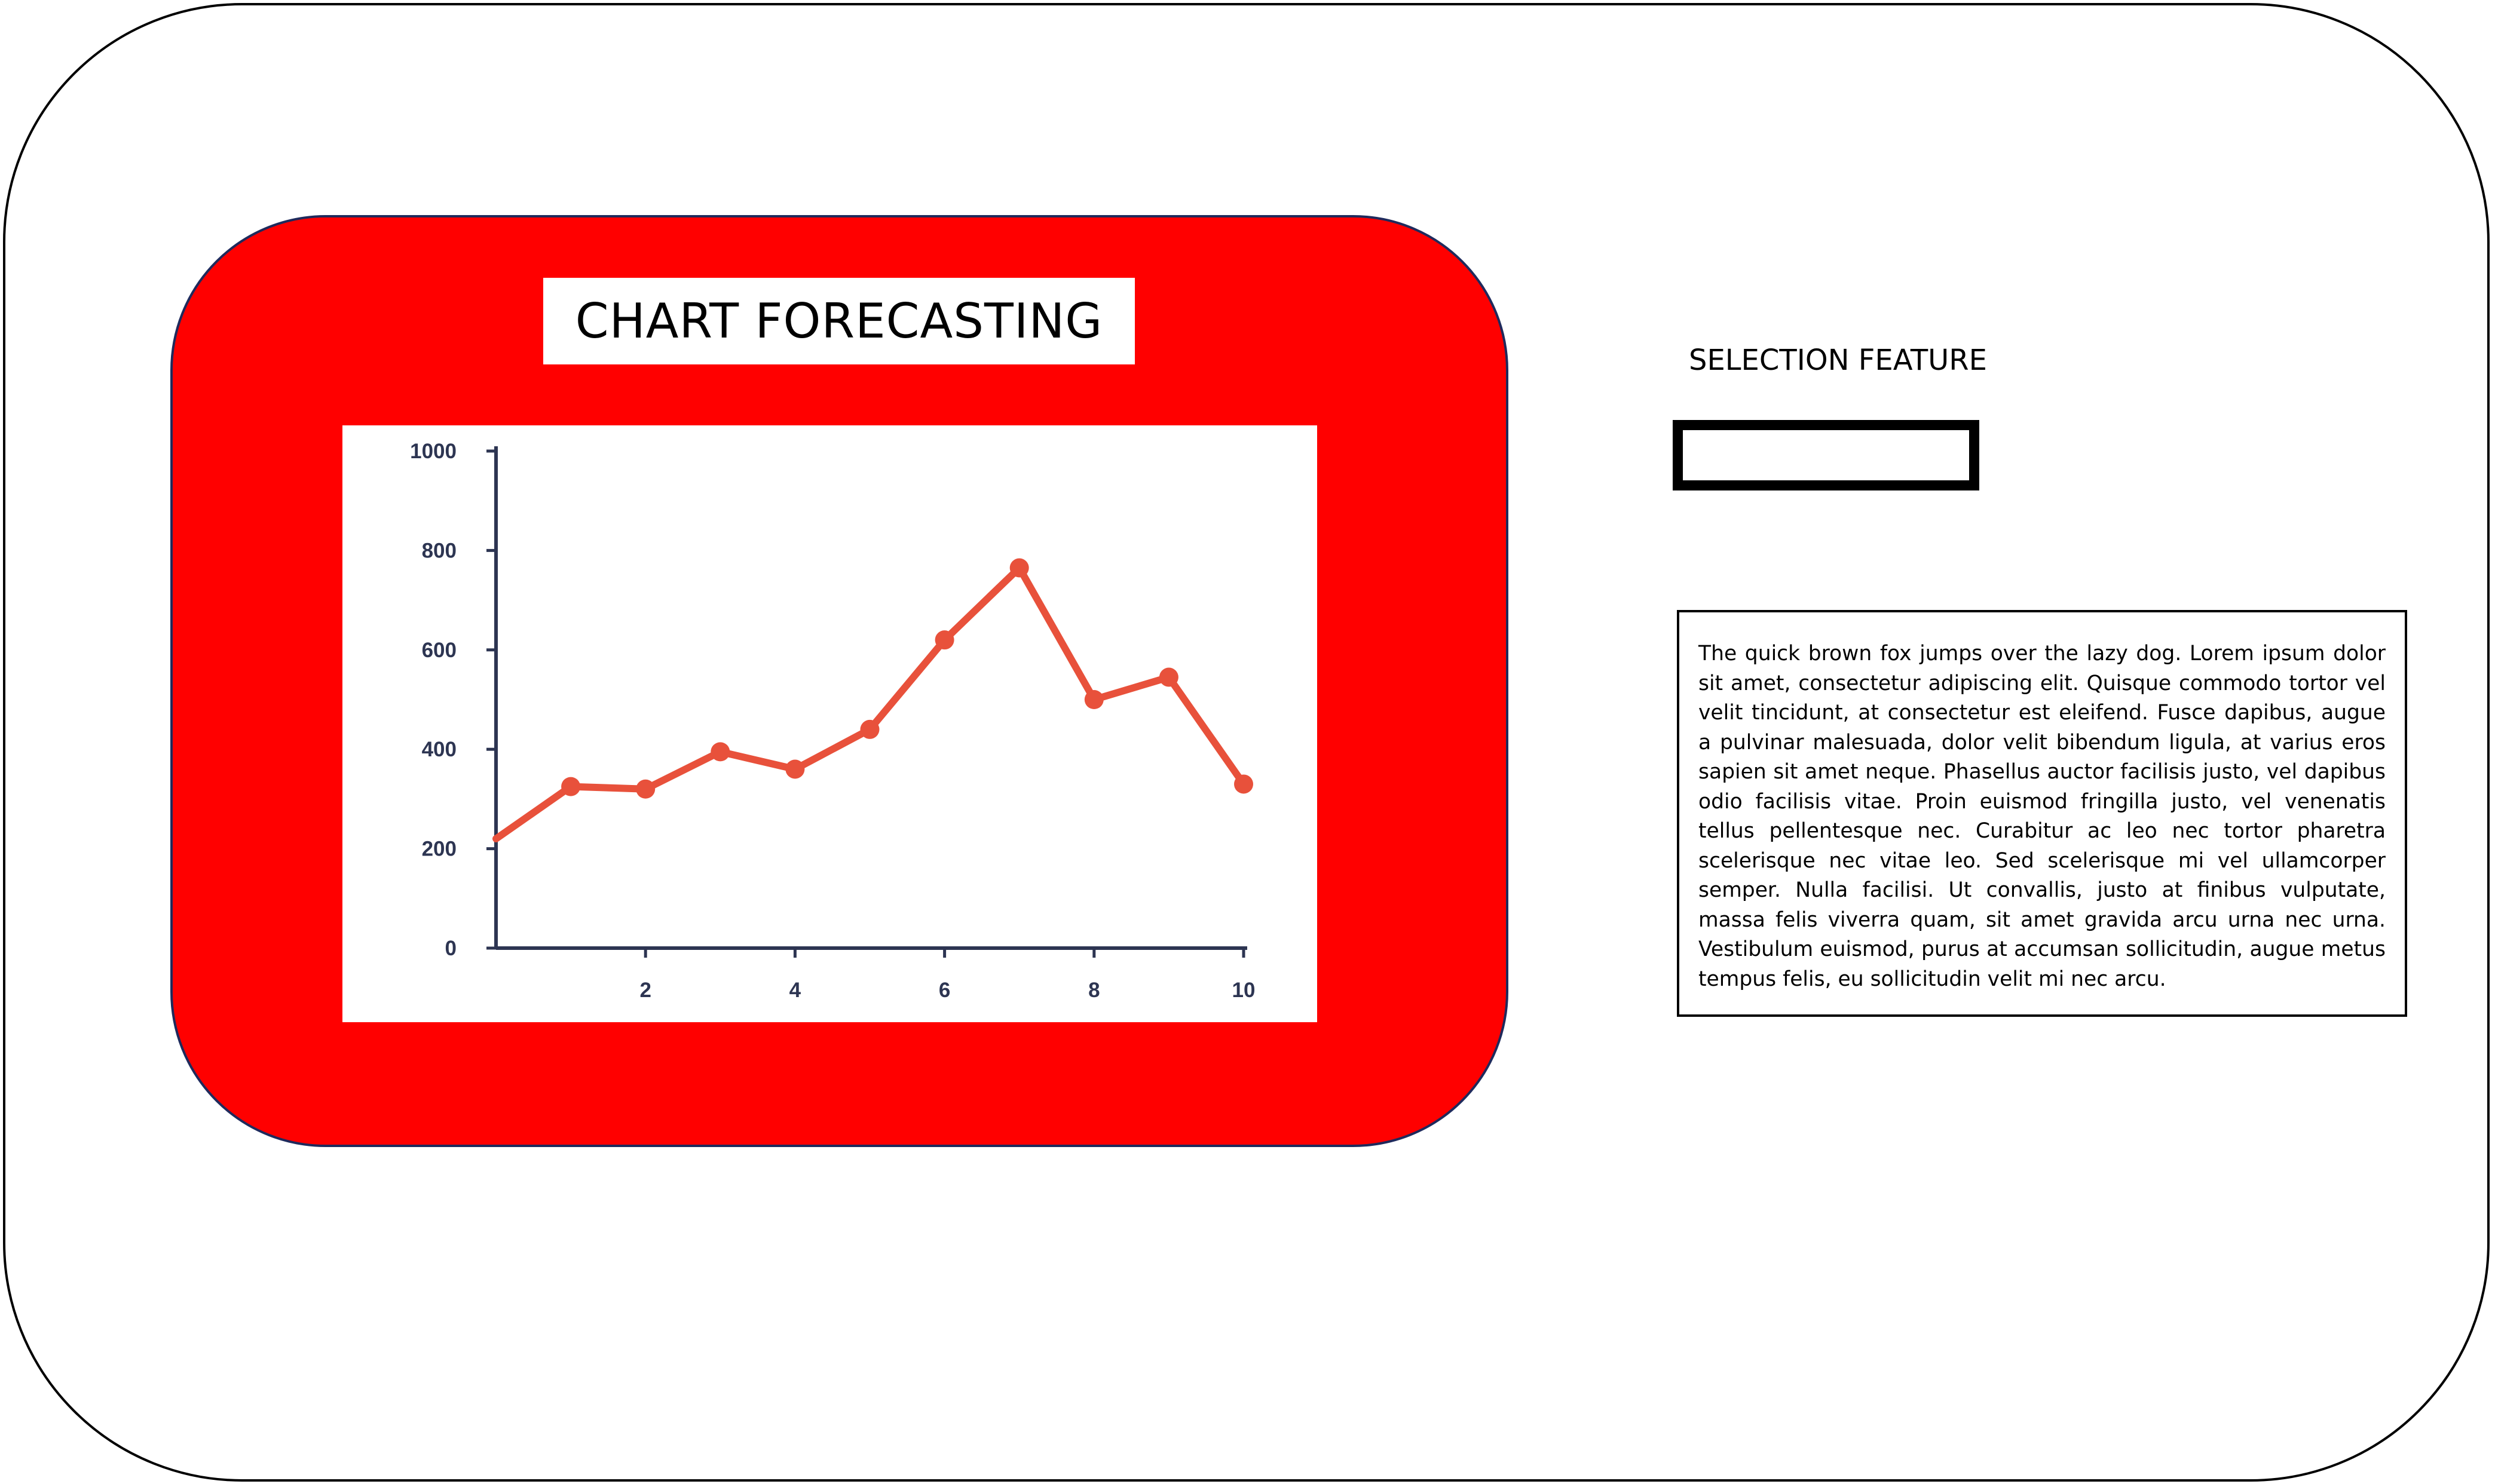 The height and width of the screenshot is (1484, 2495). What do you see at coordinates (439, 550) in the screenshot?
I see `y-tick-label: 800` at bounding box center [439, 550].